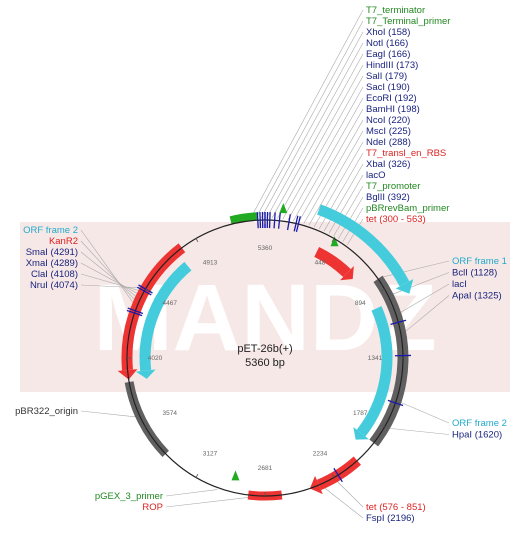  What do you see at coordinates (474, 273) in the screenshot?
I see `feature-label: BclI (1128)` at bounding box center [474, 273].